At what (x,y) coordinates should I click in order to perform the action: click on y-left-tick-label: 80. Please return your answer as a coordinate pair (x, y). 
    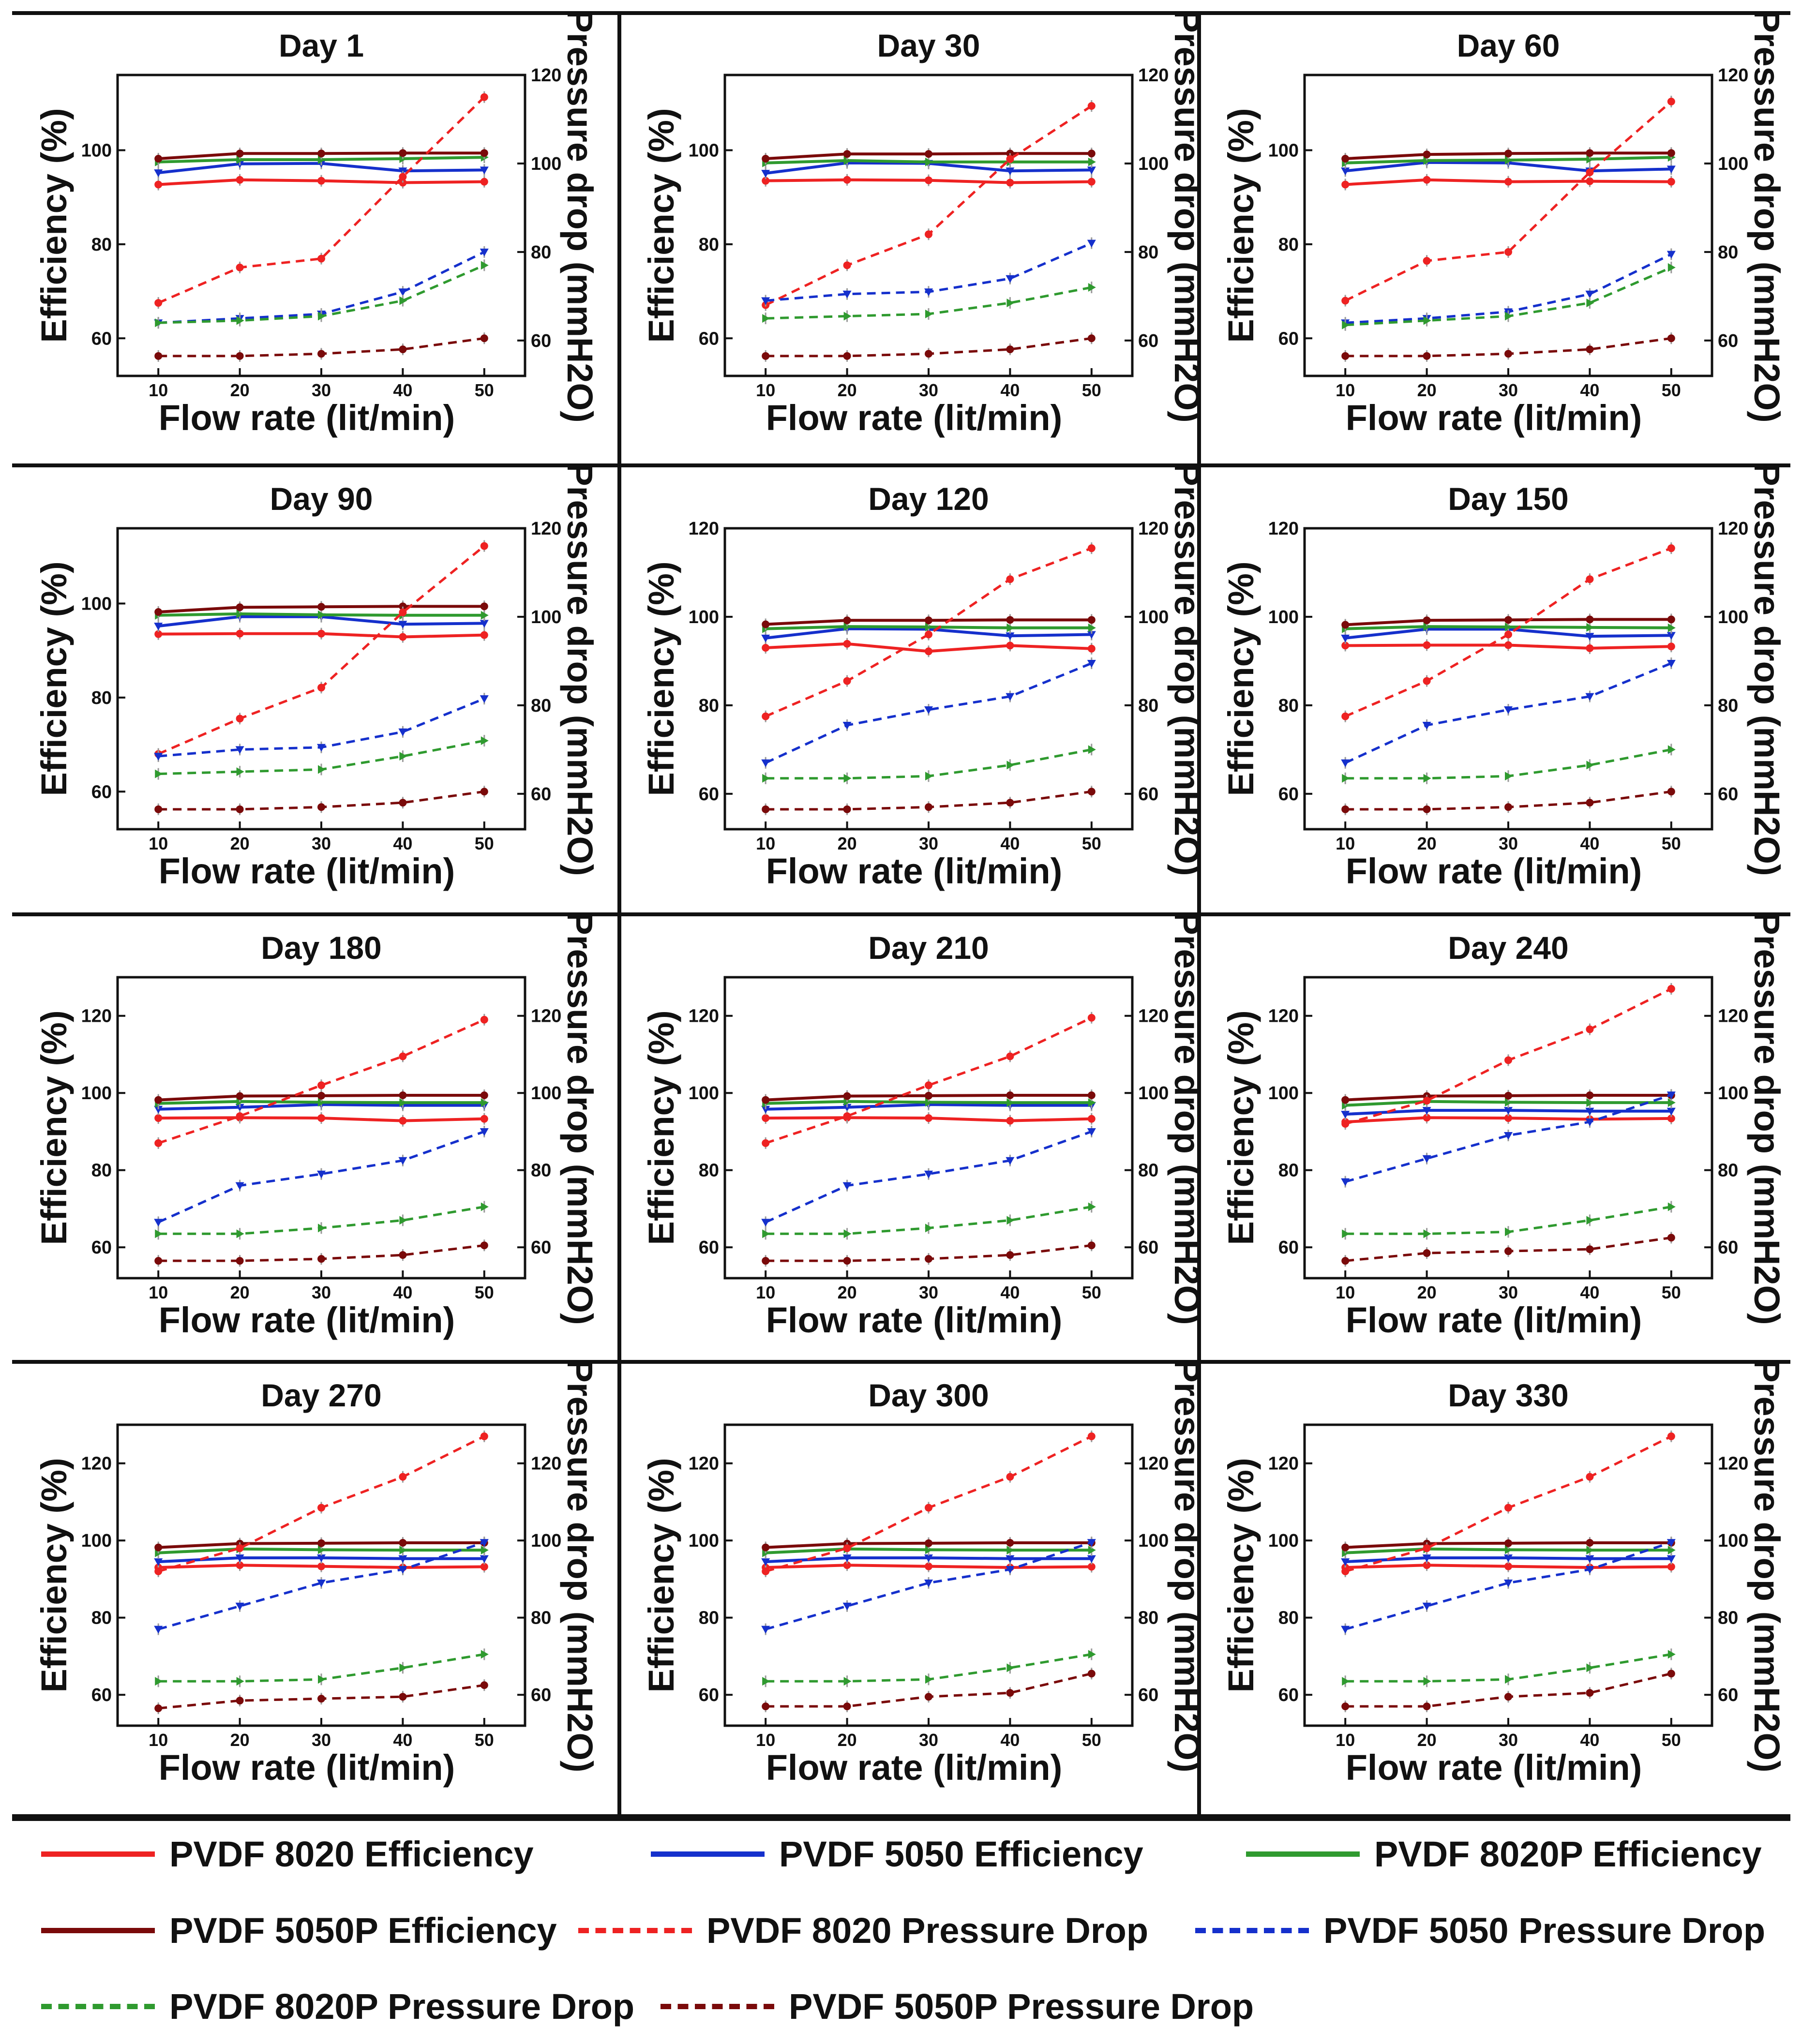
    Looking at the image, I should click on (101, 245).